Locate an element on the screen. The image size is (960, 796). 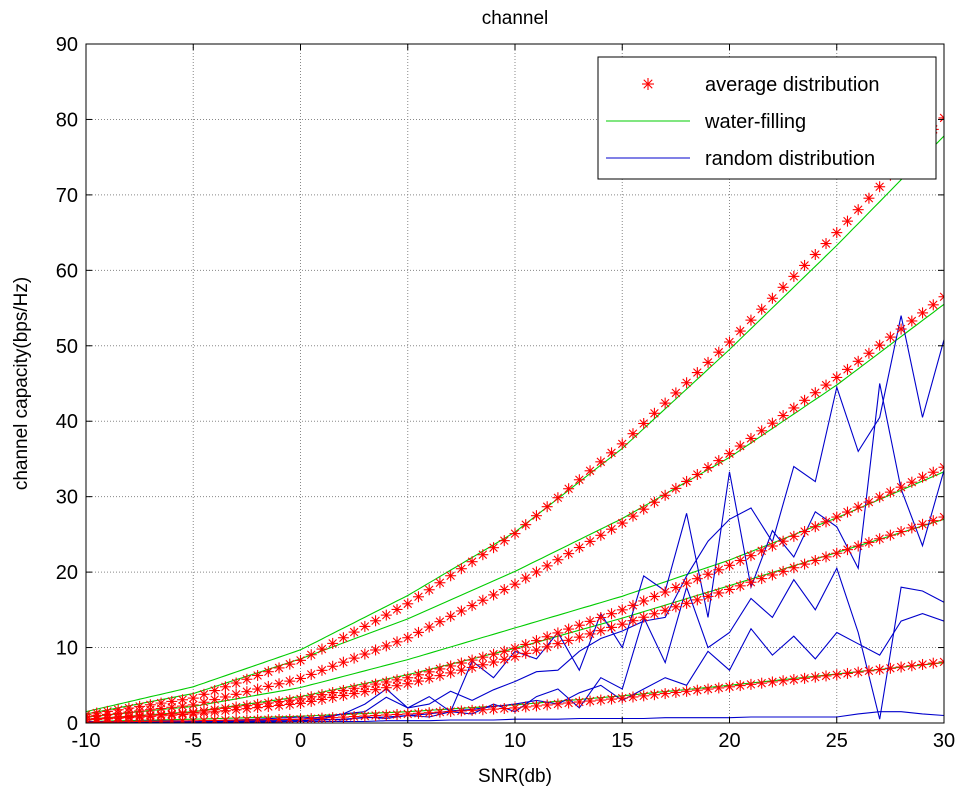
y-axis-title: channel capacity(bps/Hz) is located at coordinates (21, 383).